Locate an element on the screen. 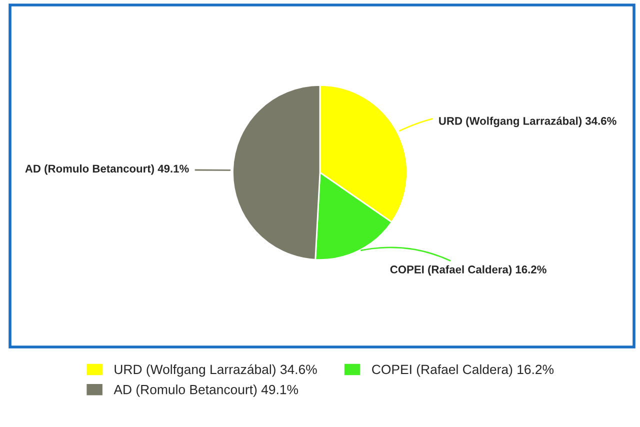 Image resolution: width=640 pixels, height=427 pixels. slice-label: URD (Wolfgang Larrazábal) 34.6% is located at coordinates (527, 122).